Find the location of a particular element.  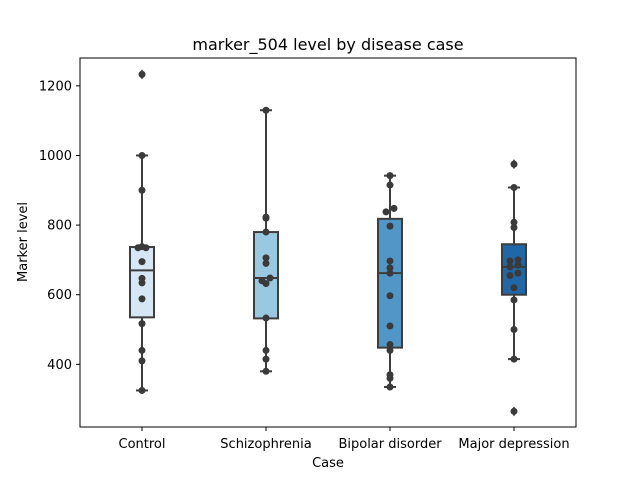

y-tick-label: 400 is located at coordinates (59, 365).